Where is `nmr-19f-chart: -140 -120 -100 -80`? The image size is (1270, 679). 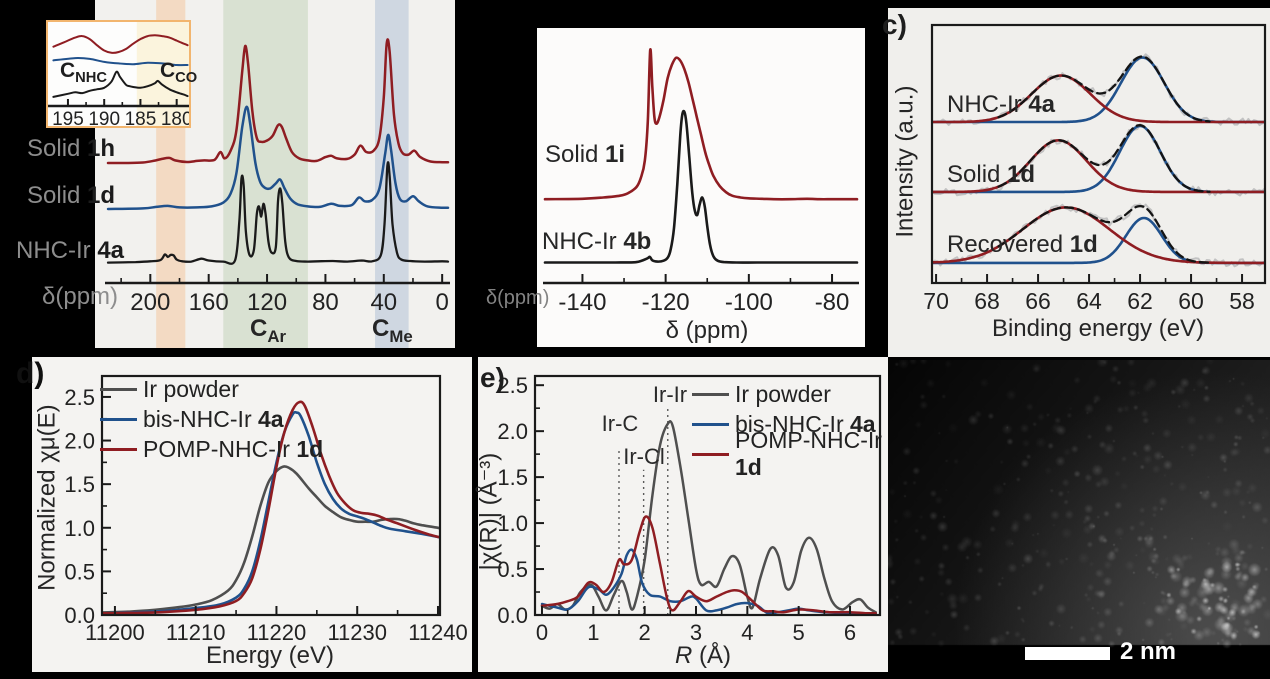
nmr-19f-chart: -140 -120 -100 -80 is located at coordinates (701, 182).